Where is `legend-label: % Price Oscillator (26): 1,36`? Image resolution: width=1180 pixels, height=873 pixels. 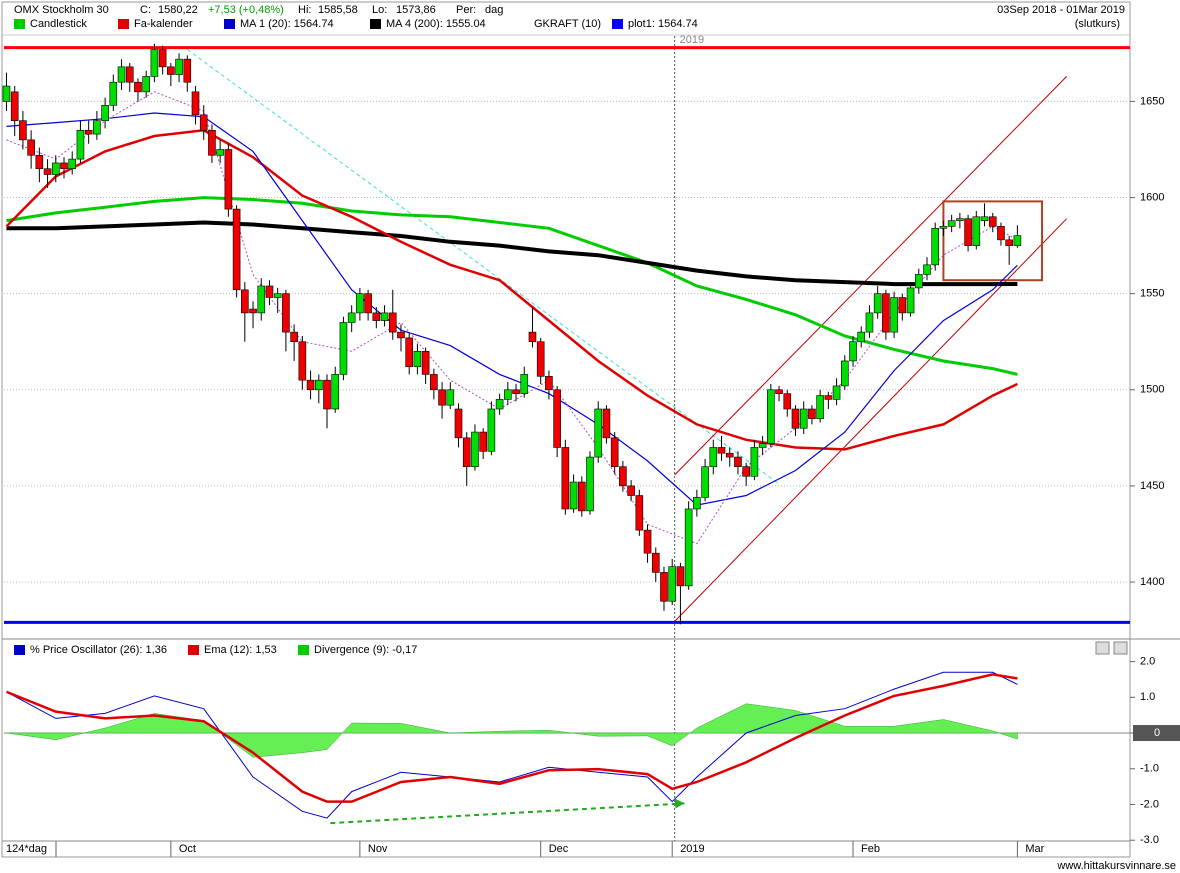 legend-label: % Price Oscillator (26): 1,36 is located at coordinates (98, 650).